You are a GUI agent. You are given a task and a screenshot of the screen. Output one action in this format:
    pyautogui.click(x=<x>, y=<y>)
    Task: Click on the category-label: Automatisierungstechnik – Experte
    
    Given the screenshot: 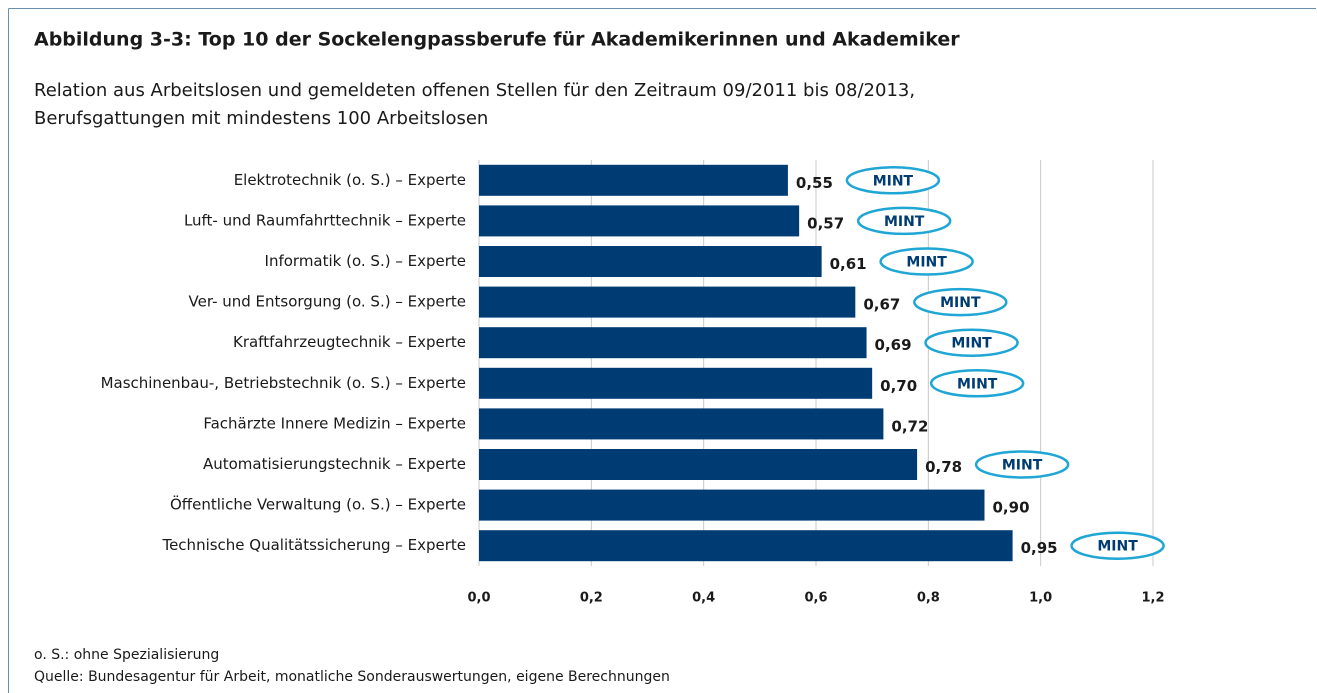 What is the action you would take?
    pyautogui.click(x=334, y=464)
    